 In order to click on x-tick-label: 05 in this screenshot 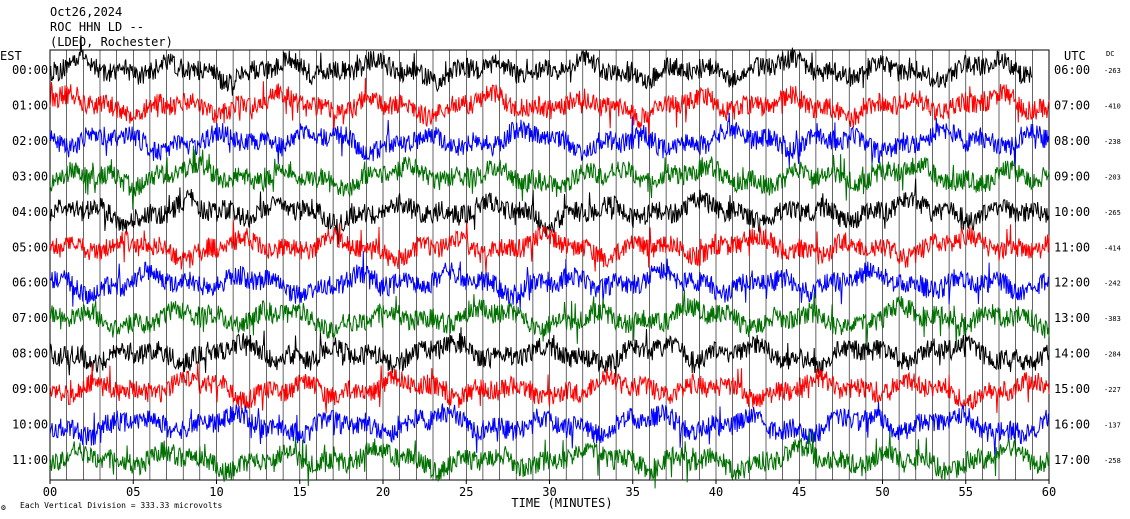, I will do `click(133, 492)`.